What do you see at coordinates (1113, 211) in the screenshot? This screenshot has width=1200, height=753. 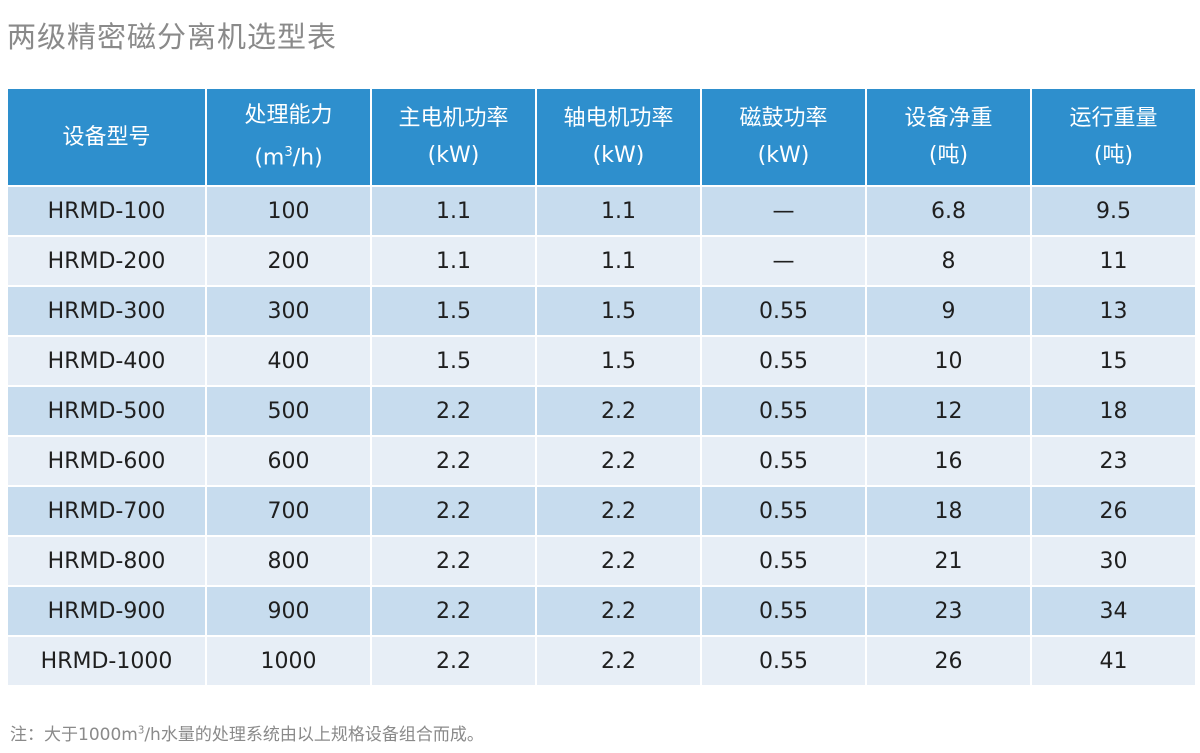 I see `cell-operating-weight: 9.5` at bounding box center [1113, 211].